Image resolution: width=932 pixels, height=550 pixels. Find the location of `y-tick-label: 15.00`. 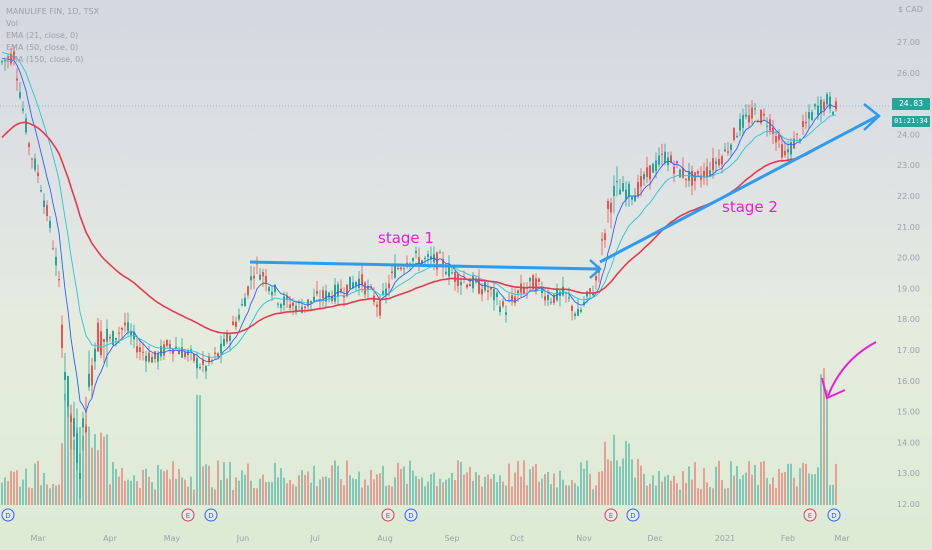

y-tick-label: 15.00 is located at coordinates (908, 412).